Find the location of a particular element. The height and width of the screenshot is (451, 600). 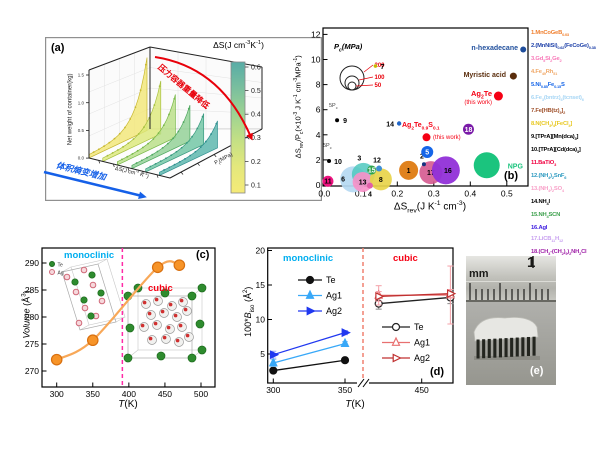

legend-marker-ag1 is located at coordinates (310, 294).